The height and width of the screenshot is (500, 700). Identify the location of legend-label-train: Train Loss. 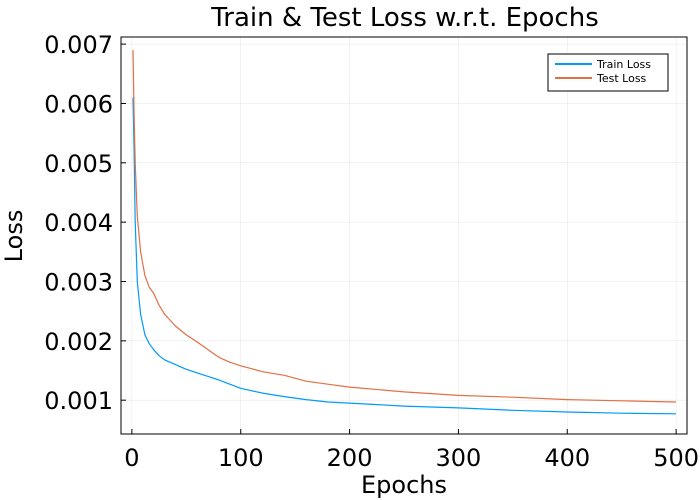
(623, 64).